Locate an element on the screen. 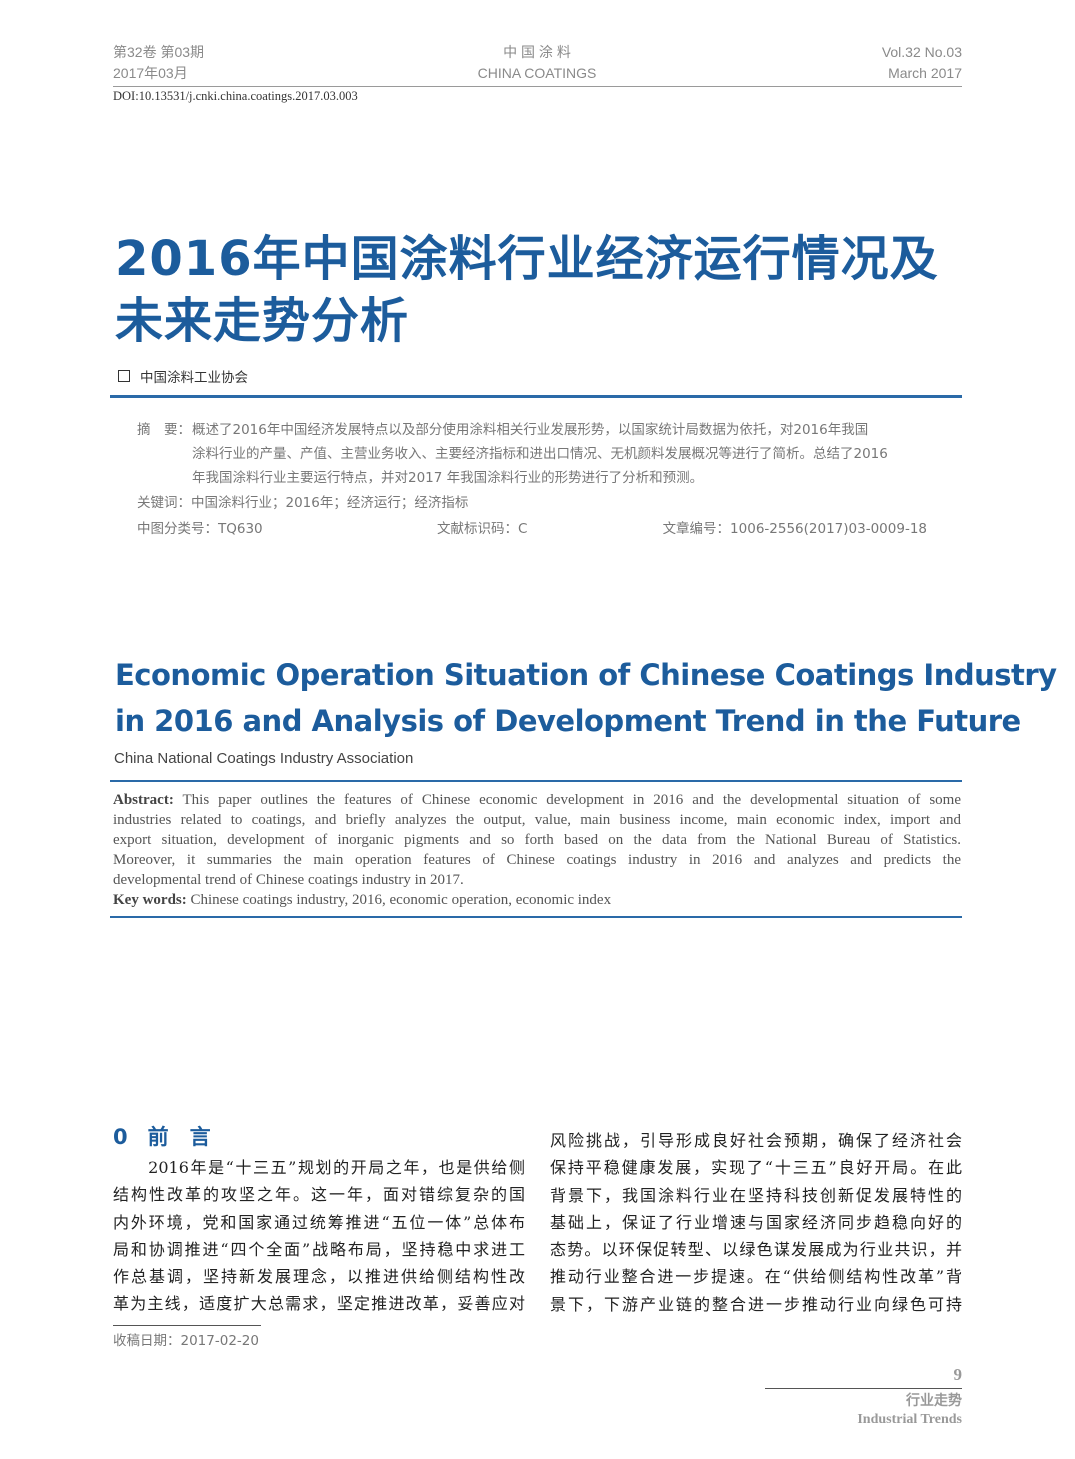 The height and width of the screenshot is (1459, 1075). journal-name: 中 国 涂 料 CHINA COATINGS is located at coordinates (537, 63).